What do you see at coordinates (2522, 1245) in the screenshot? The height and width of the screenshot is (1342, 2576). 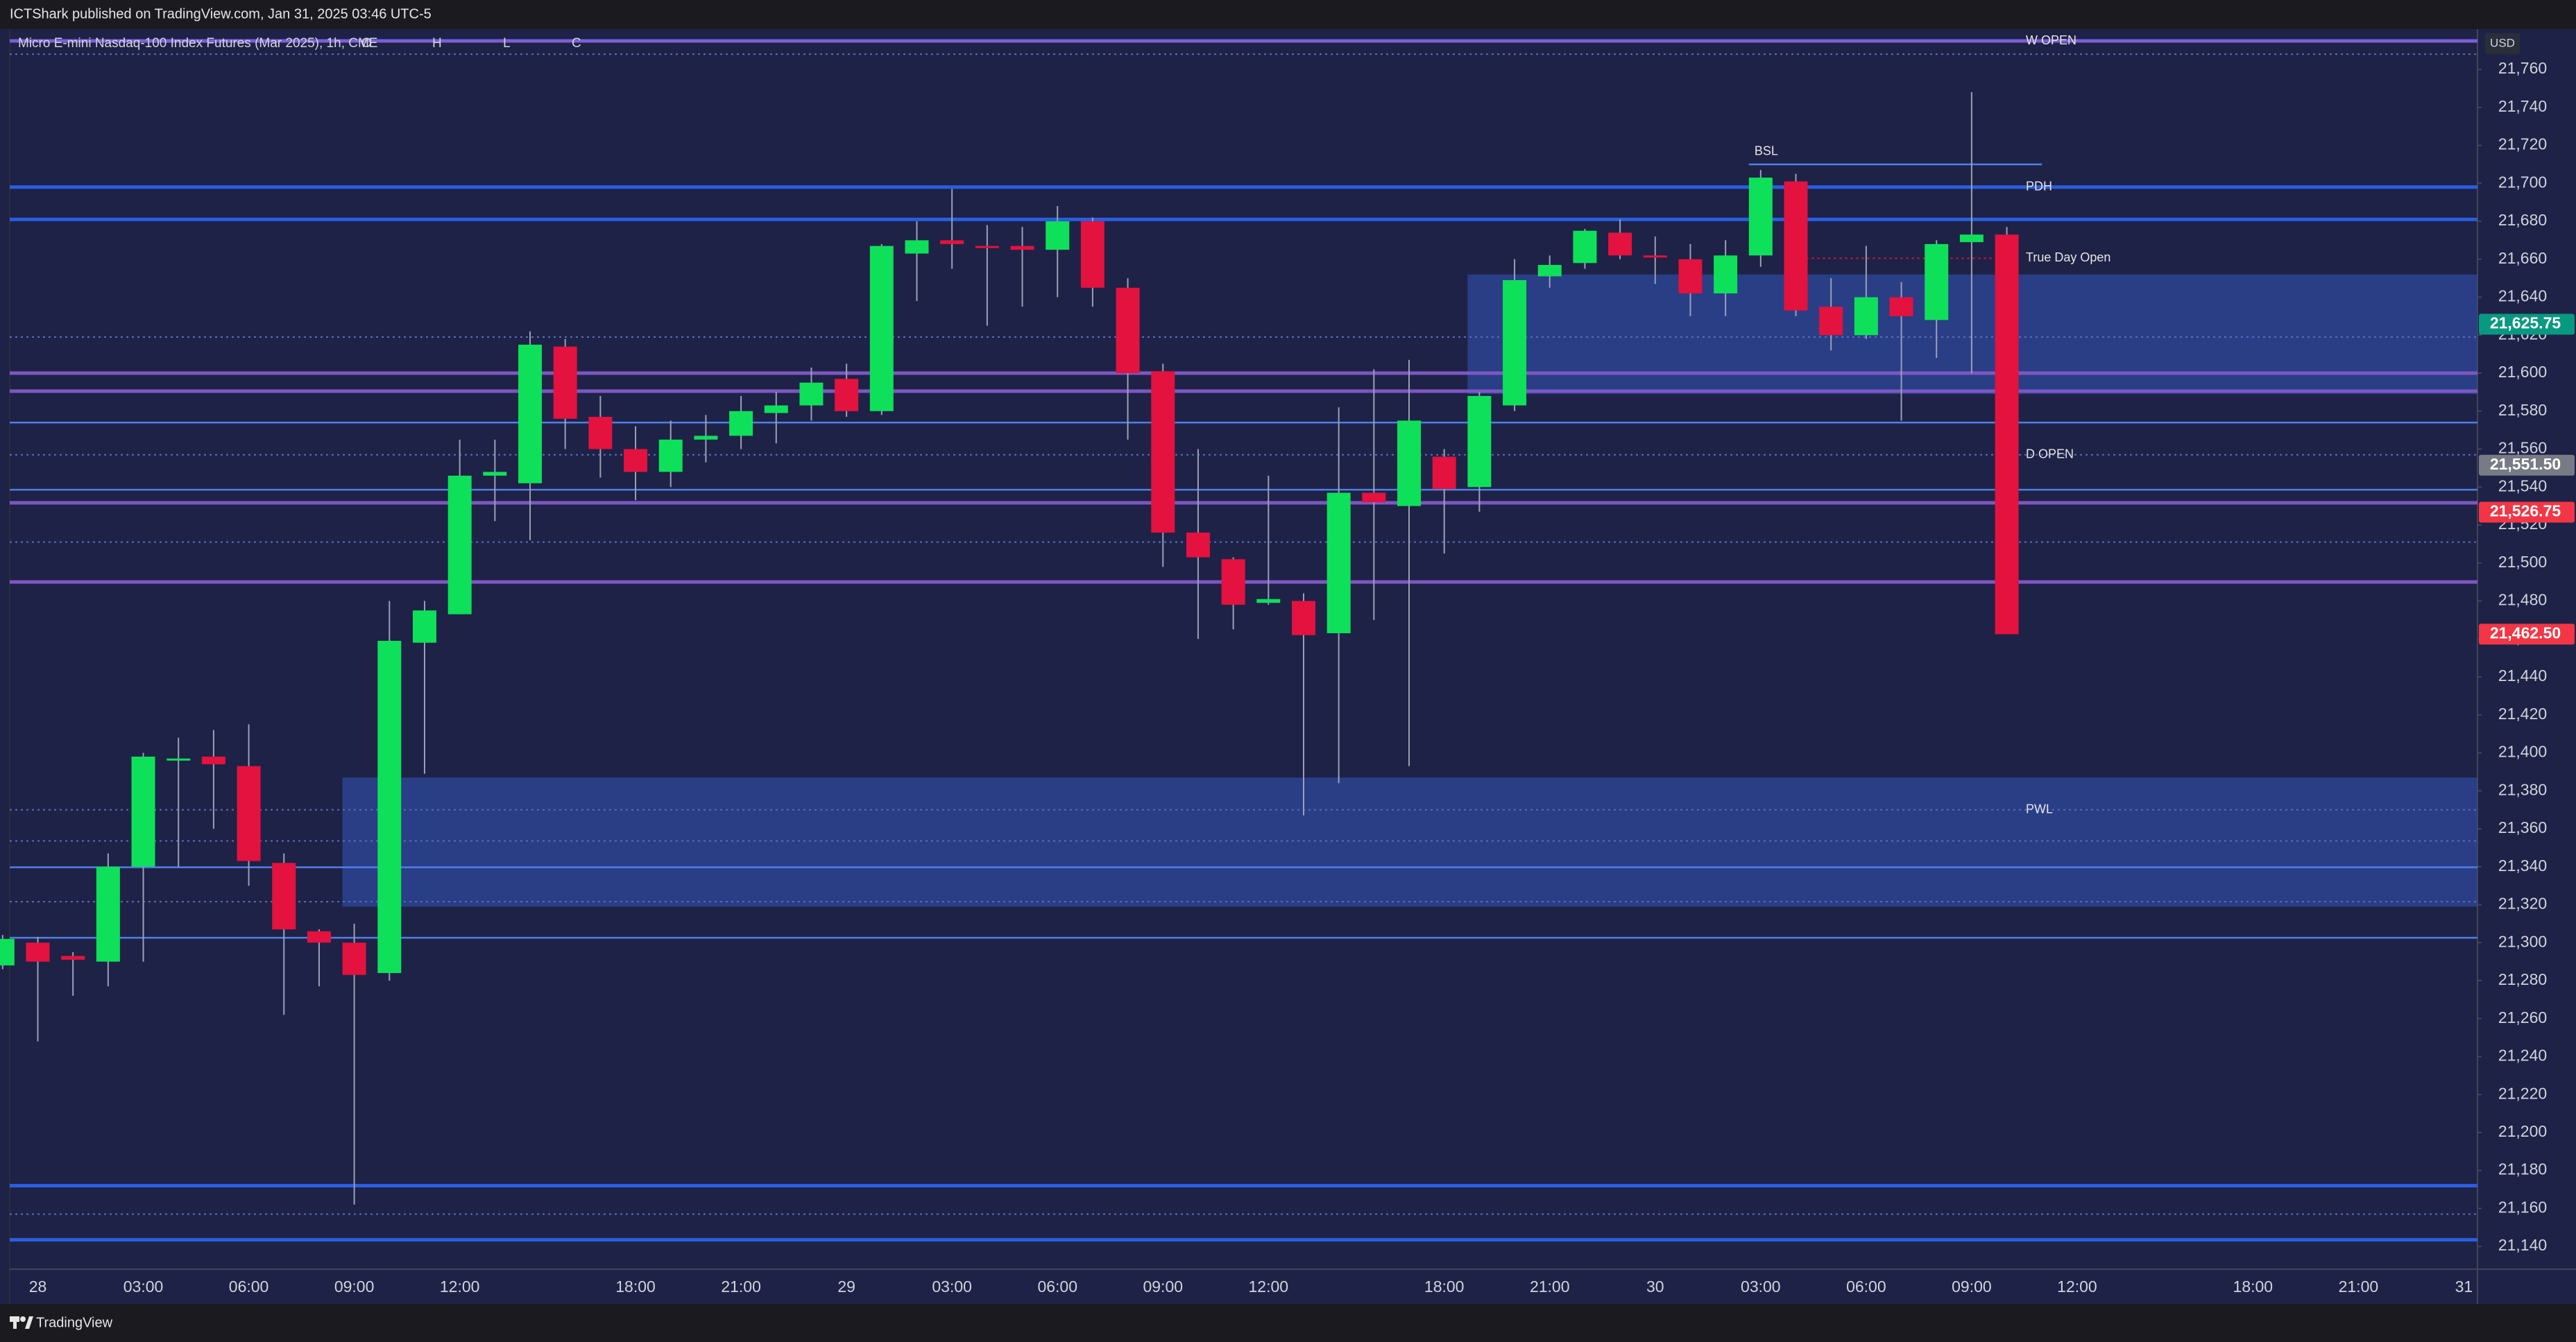 I see `y-tick-label: 21,140` at bounding box center [2522, 1245].